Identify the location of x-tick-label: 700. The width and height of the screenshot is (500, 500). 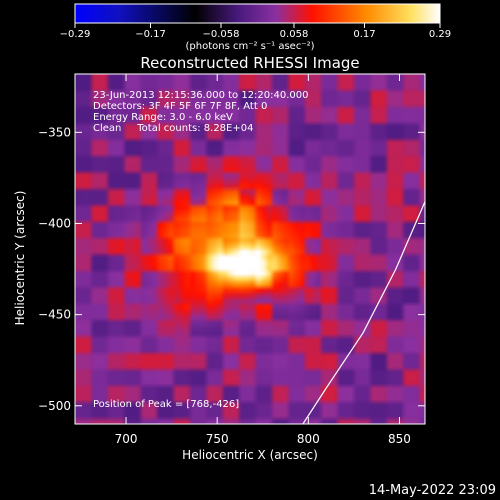
(126, 439).